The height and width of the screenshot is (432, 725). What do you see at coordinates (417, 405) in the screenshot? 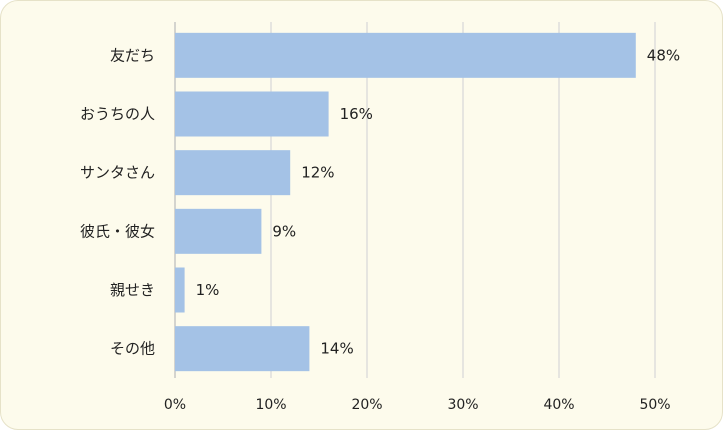
I see `x-axis-ticks: 0% 10% 20% 30% 40% 50%` at bounding box center [417, 405].